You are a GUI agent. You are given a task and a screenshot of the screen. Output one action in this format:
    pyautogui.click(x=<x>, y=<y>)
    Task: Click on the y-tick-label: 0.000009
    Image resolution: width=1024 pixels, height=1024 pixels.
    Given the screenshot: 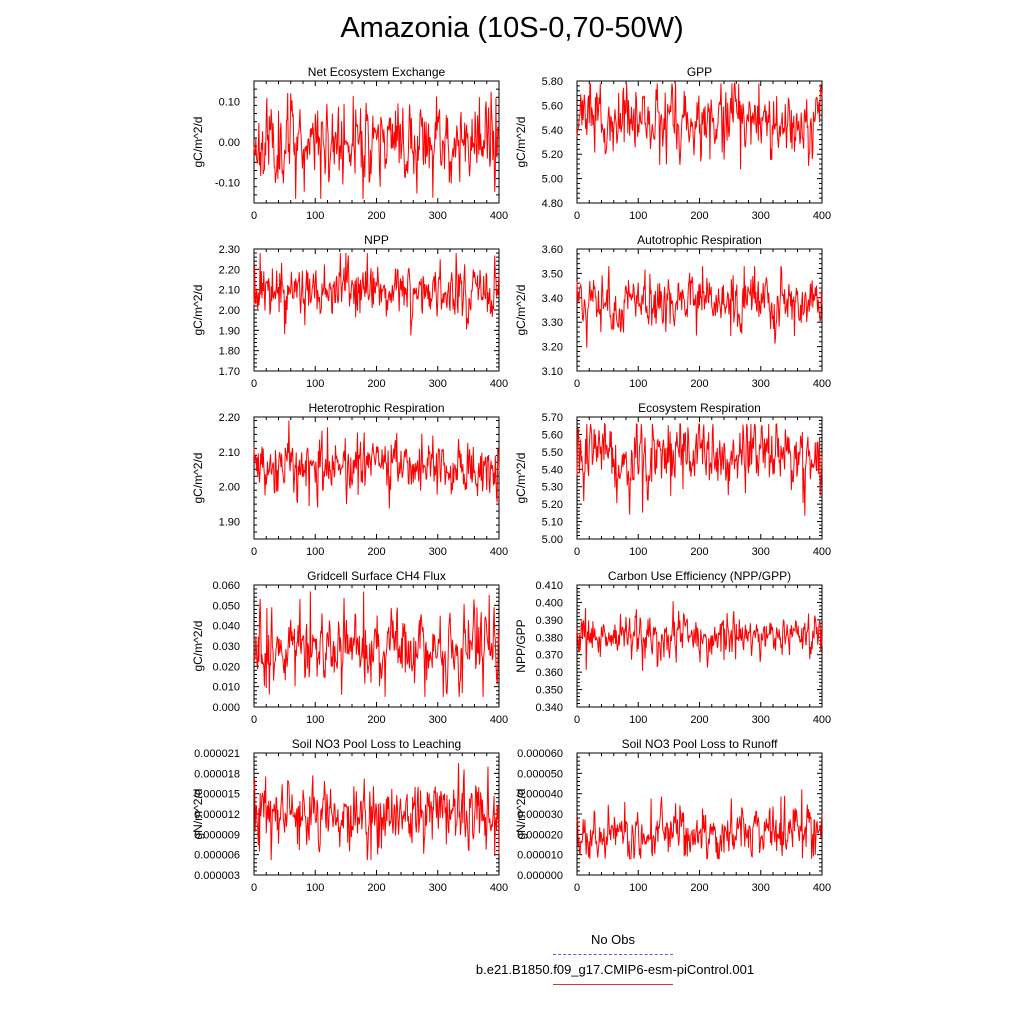 What is the action you would take?
    pyautogui.click(x=217, y=835)
    